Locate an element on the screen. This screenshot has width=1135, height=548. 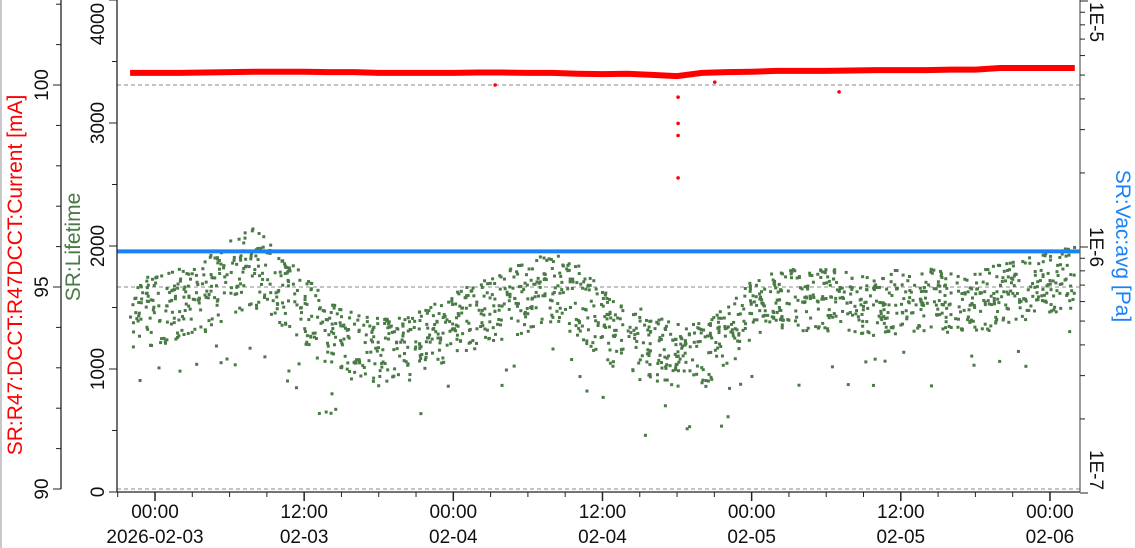
lifetime-axis-title: SR:Lifetime is located at coordinates (73, 247).